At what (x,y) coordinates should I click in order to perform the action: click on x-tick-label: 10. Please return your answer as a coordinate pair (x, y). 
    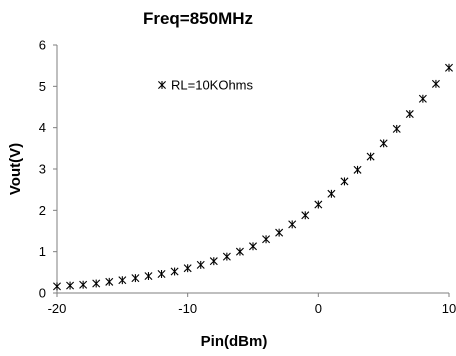
    Looking at the image, I should click on (449, 308).